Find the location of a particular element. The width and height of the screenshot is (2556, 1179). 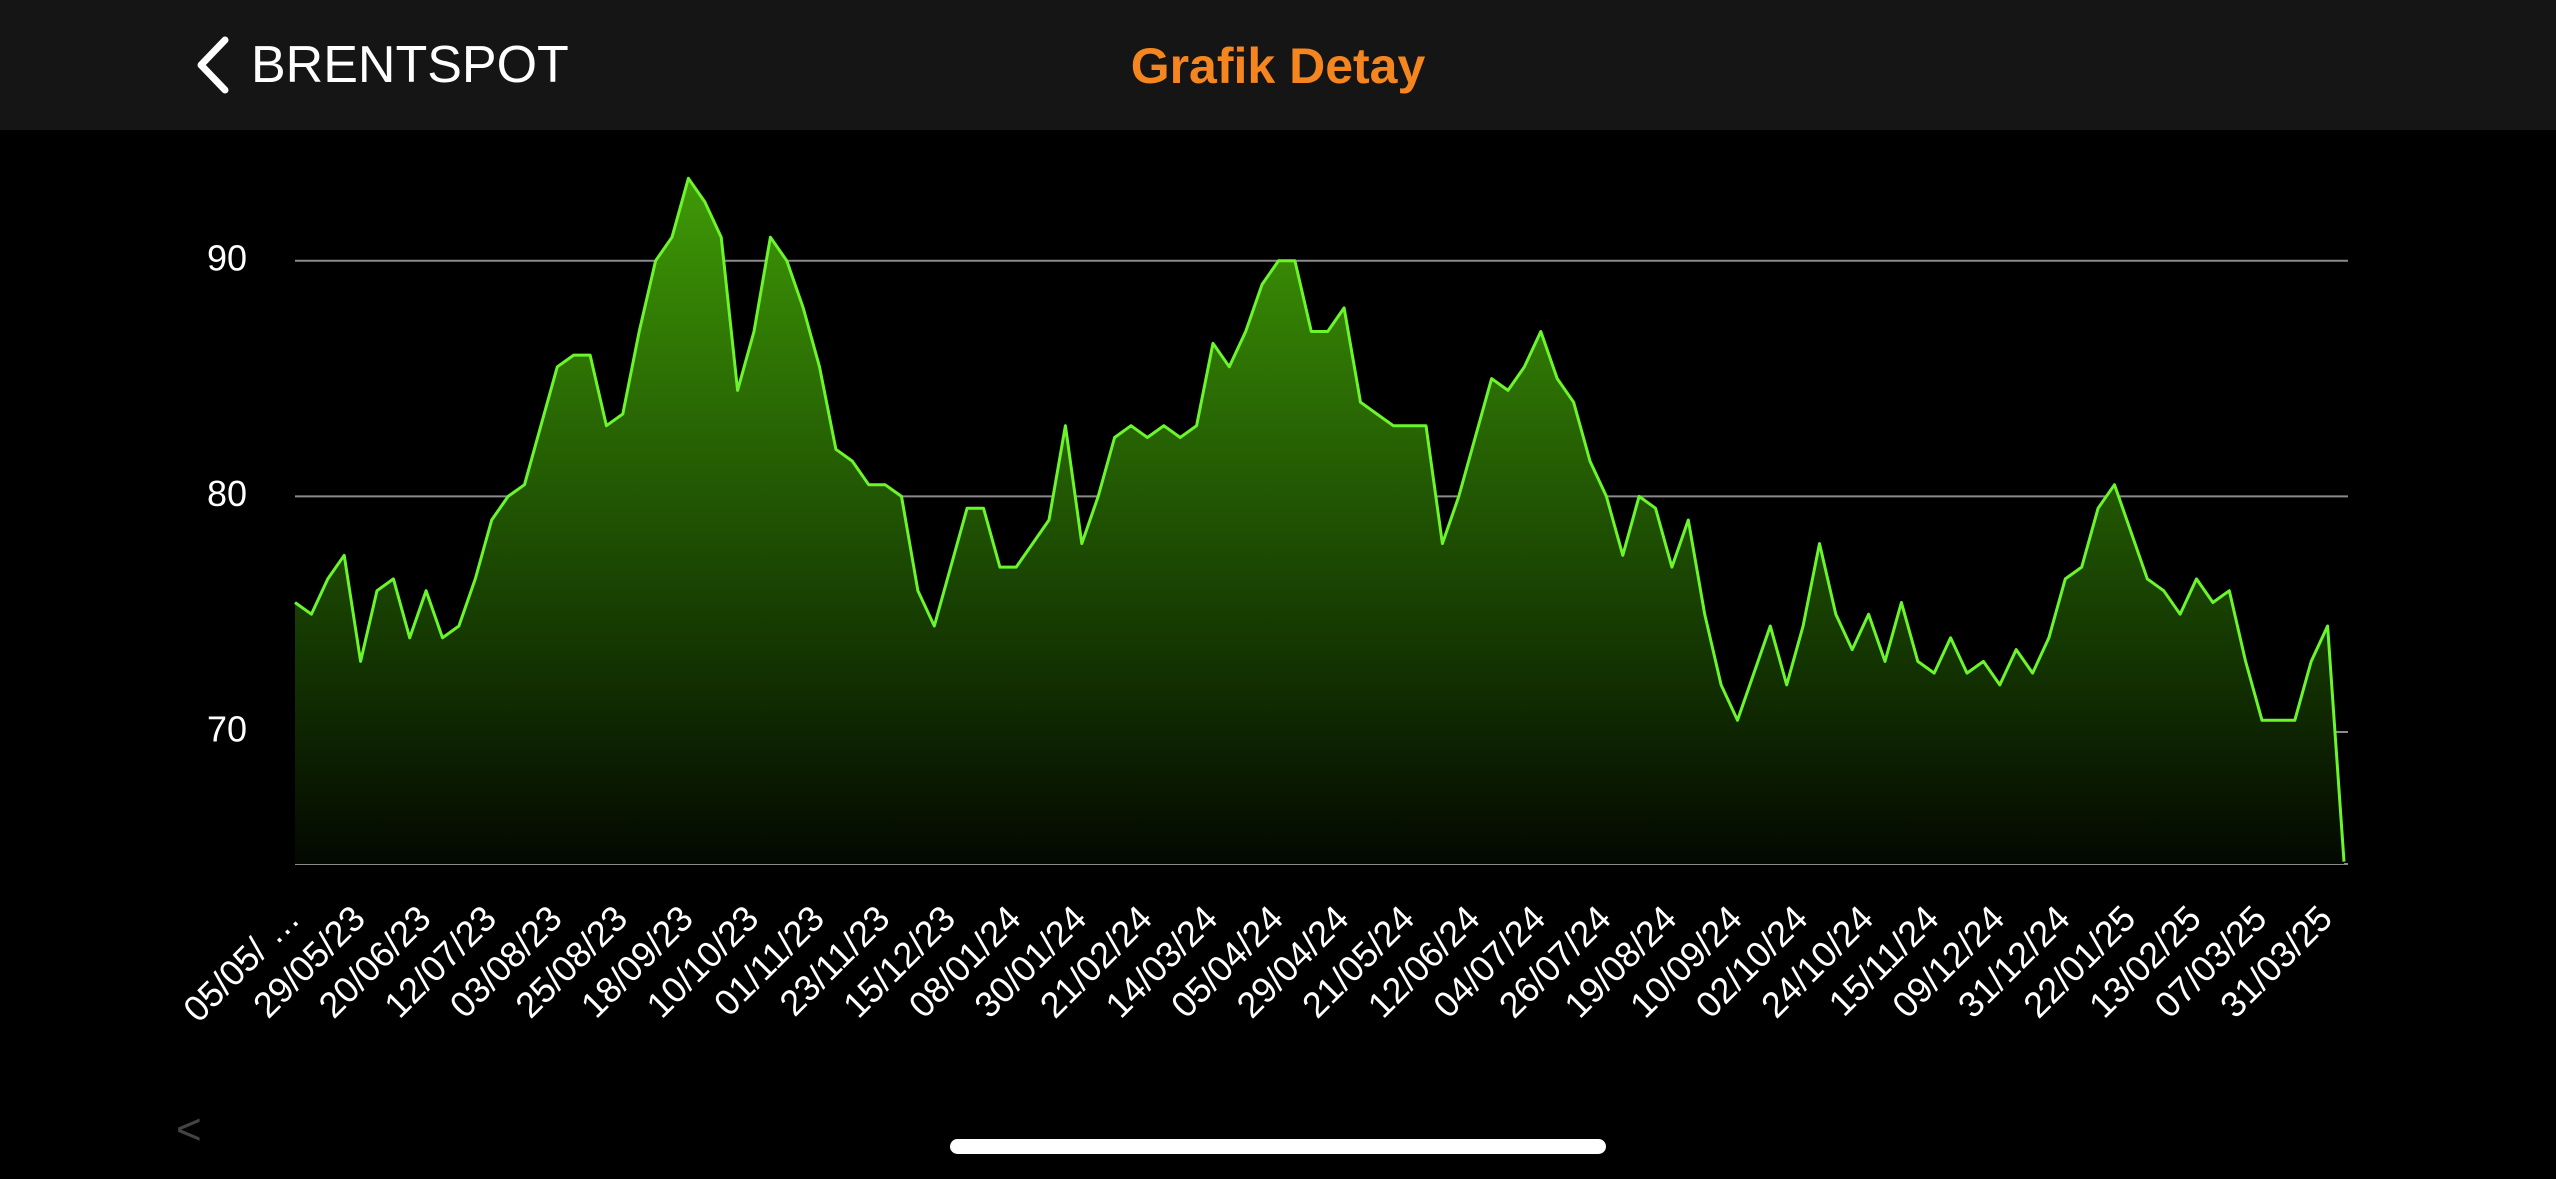

screen-title: Grafik Detay is located at coordinates (1278, 66).